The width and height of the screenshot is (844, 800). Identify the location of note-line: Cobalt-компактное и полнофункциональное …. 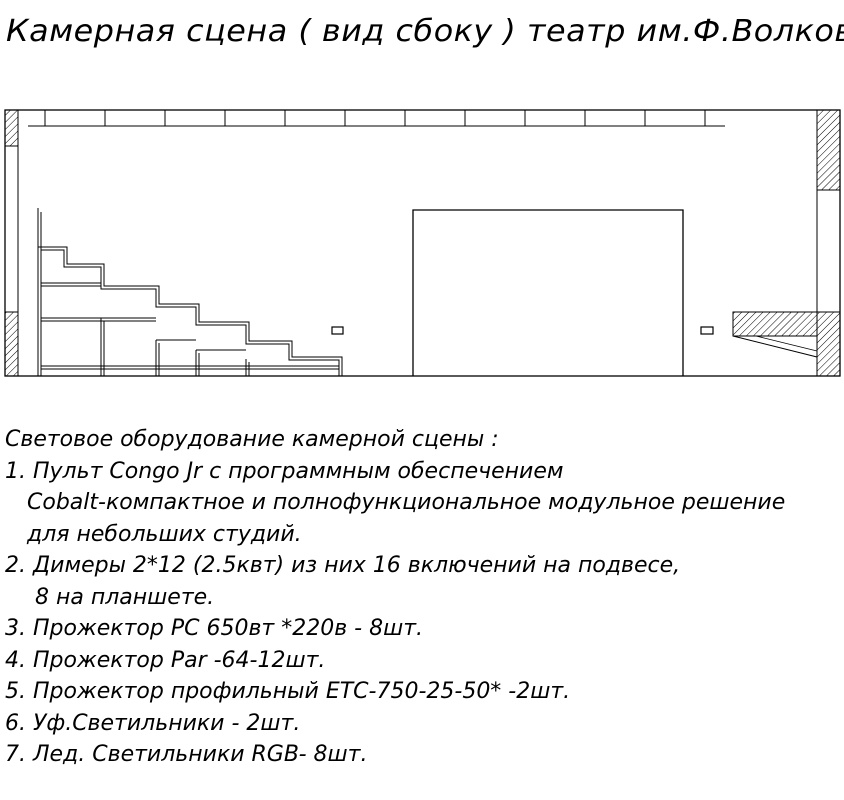
(406, 502).